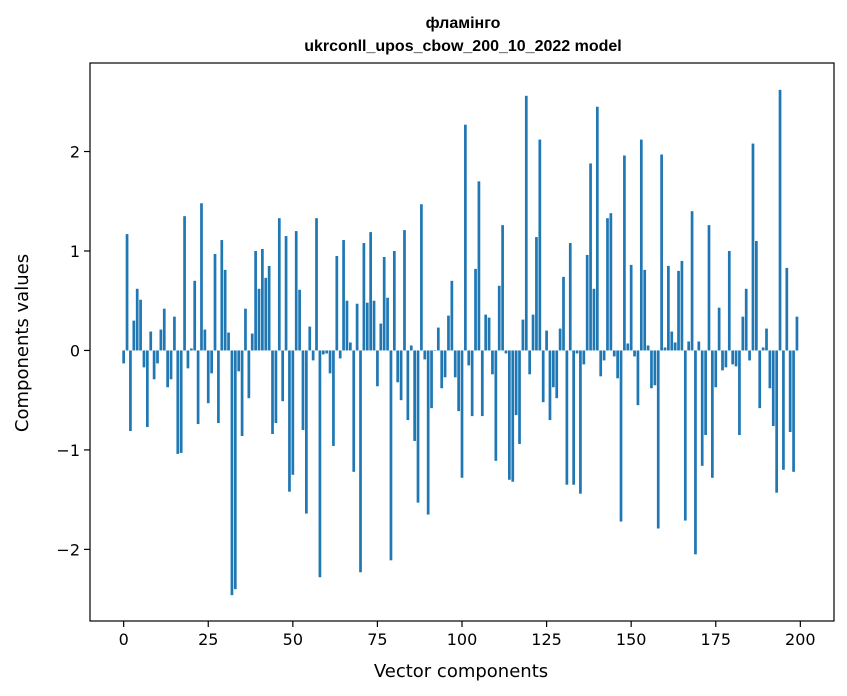 Image resolution: width=847 pixels, height=696 pixels. What do you see at coordinates (377, 639) in the screenshot?
I see `x-tick-label: 75` at bounding box center [377, 639].